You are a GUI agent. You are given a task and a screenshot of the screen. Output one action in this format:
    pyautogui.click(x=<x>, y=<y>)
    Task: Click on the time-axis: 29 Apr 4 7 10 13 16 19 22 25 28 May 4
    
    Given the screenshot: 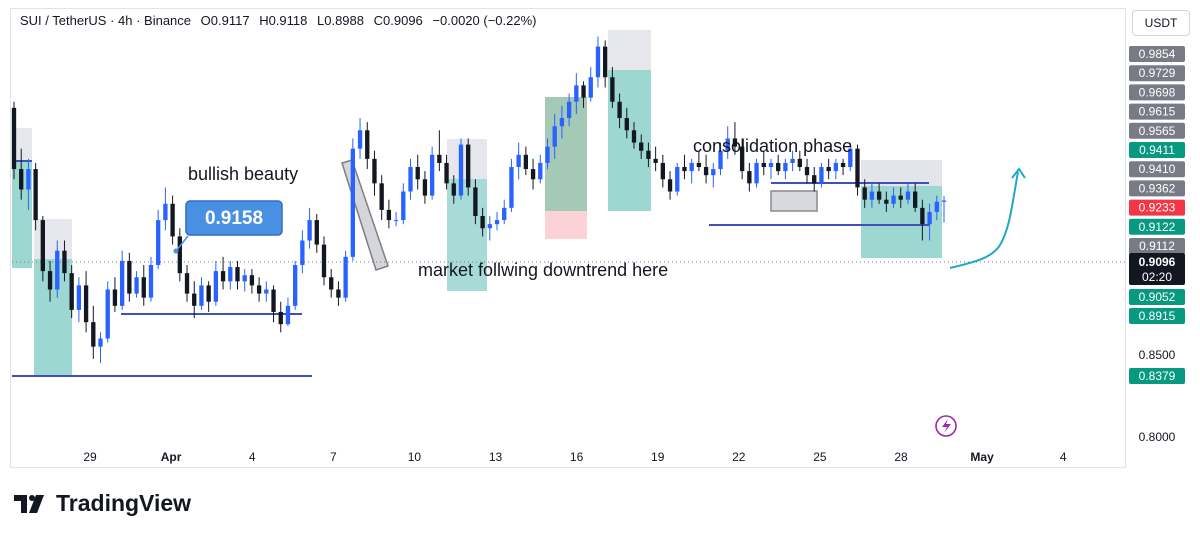 What is the action you would take?
    pyautogui.click(x=575, y=457)
    